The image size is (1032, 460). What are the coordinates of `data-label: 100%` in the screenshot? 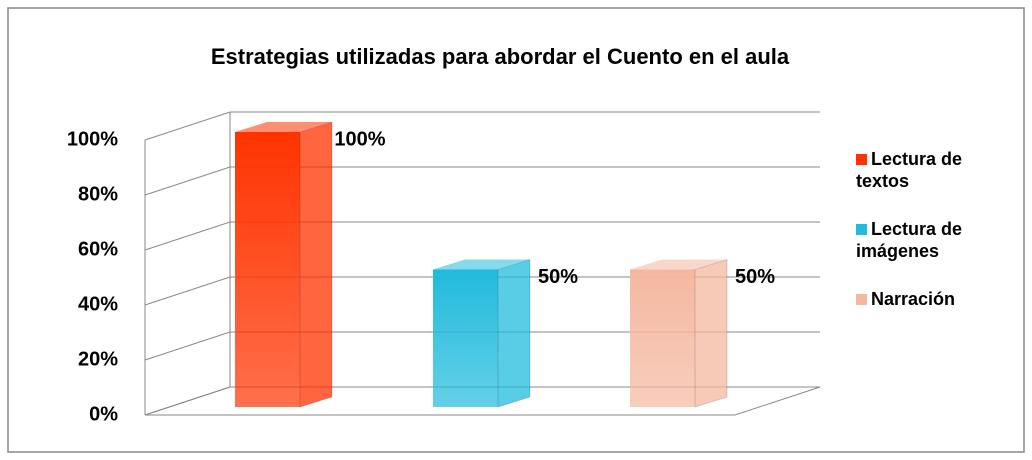 It's located at (359, 139).